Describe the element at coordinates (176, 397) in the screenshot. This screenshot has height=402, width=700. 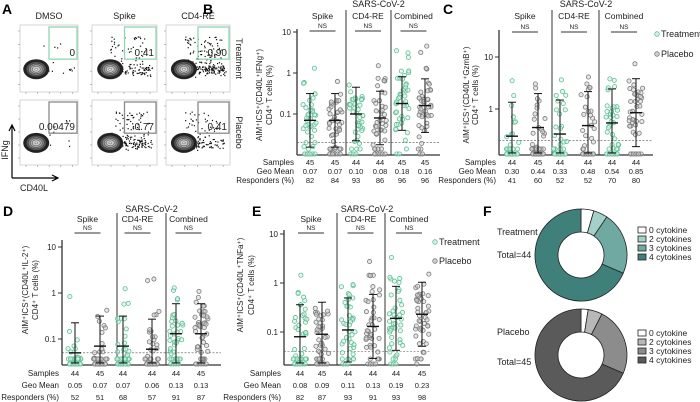
I see `table-cell: 91` at that location.